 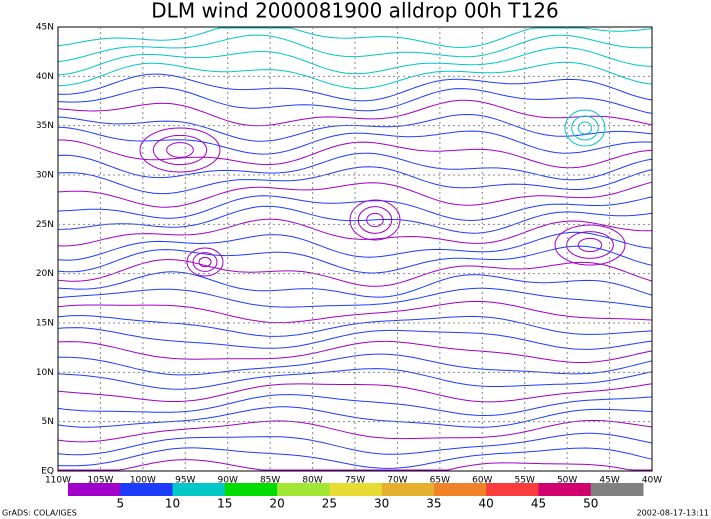 What do you see at coordinates (538, 504) in the screenshot?
I see `colorbar-label: 45` at bounding box center [538, 504].